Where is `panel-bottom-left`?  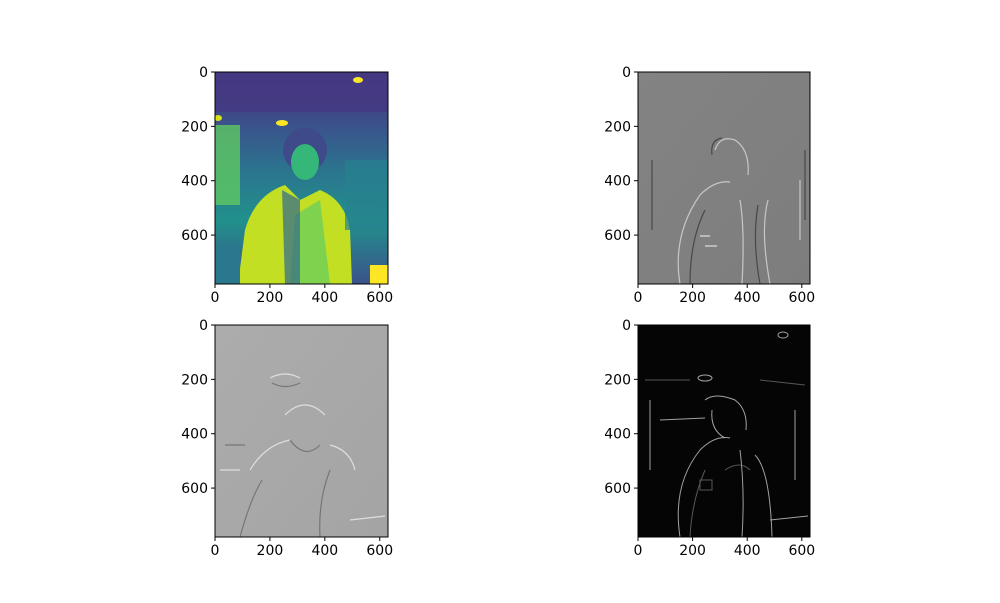
panel-bottom-left is located at coordinates (301, 431).